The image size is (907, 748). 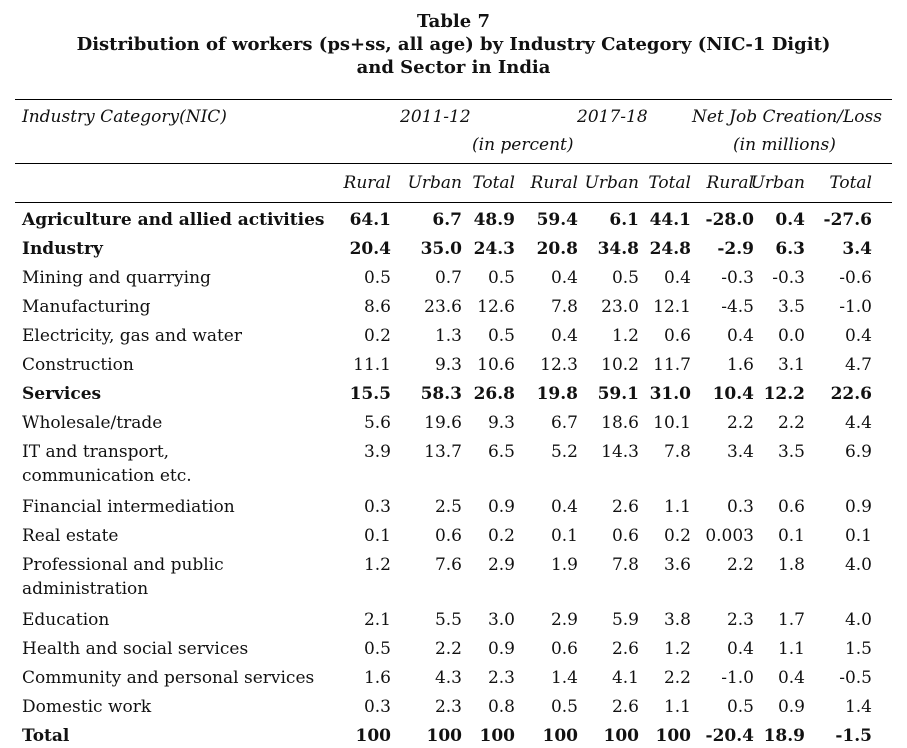 I want to click on table-cell: 1.9, so click(x=564, y=565).